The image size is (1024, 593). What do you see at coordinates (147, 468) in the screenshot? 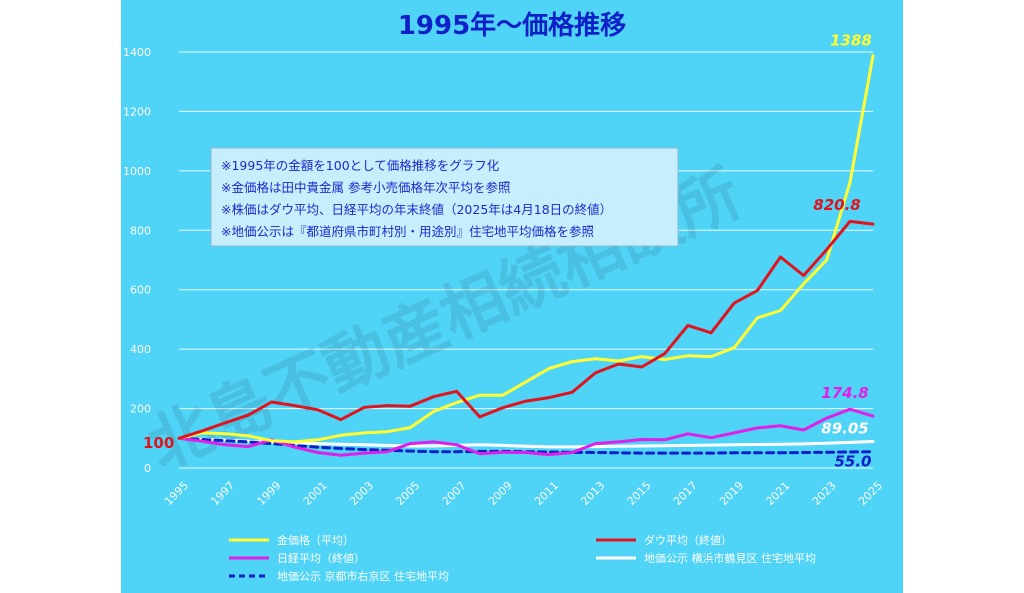
I see `y-tick-label: 0` at bounding box center [147, 468].